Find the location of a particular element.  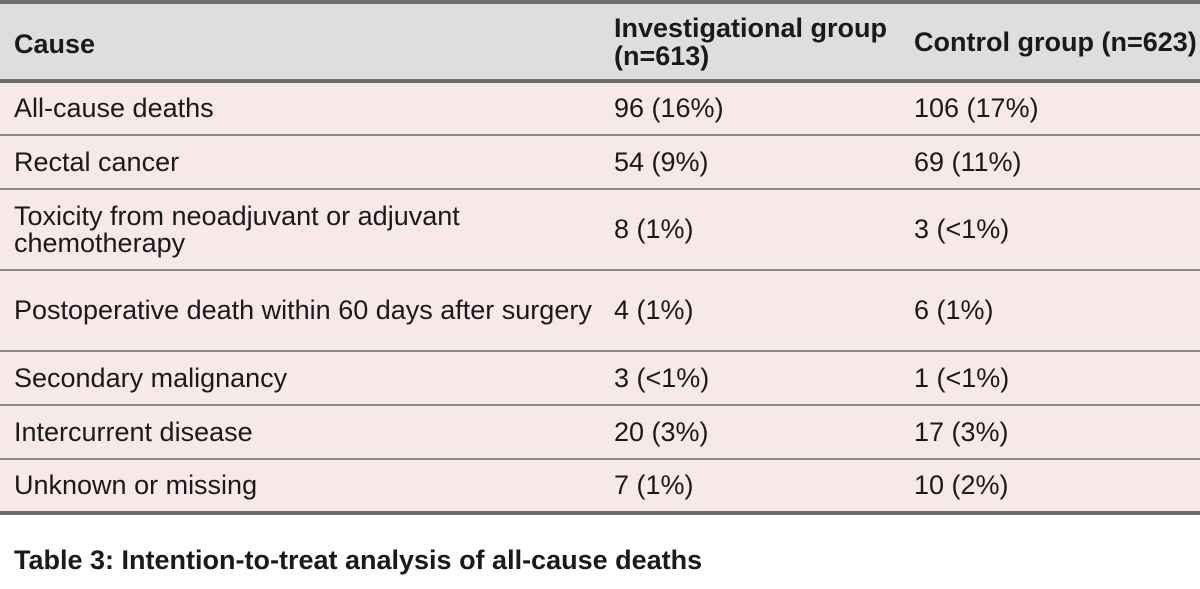

investigational-cell: 4 (1%) is located at coordinates (750, 311).